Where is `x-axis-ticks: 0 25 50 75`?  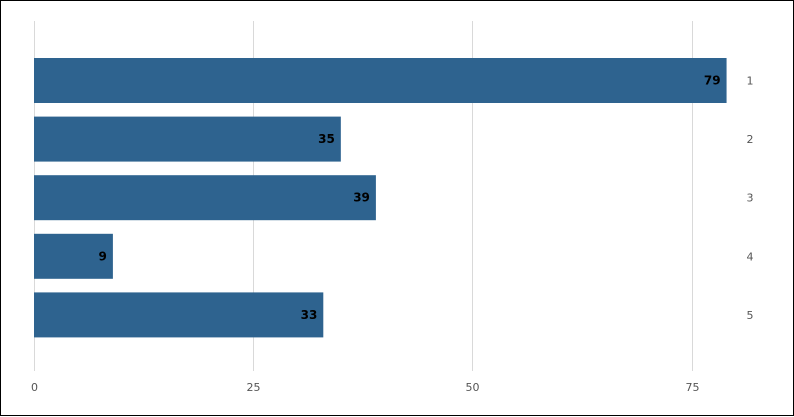 x-axis-ticks: 0 25 50 75 is located at coordinates (365, 387).